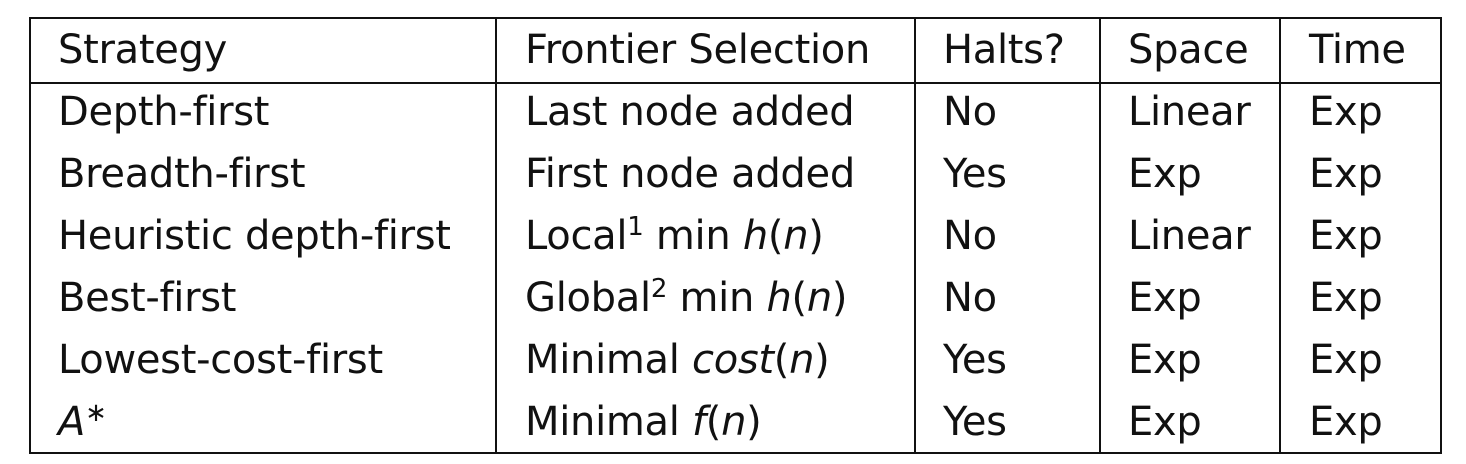 The image size is (1466, 464). I want to click on row-3-halts: No, so click(970, 236).